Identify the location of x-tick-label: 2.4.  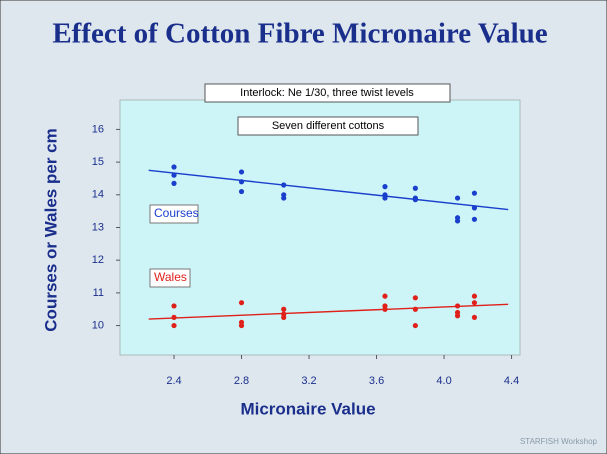
(173, 381).